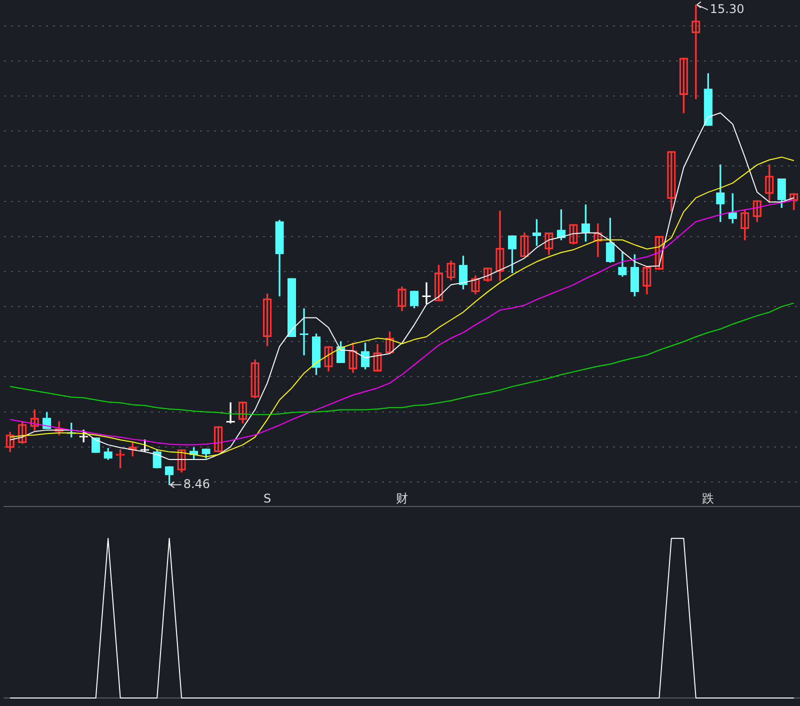  What do you see at coordinates (267, 498) in the screenshot?
I see `x-tick-label: S` at bounding box center [267, 498].